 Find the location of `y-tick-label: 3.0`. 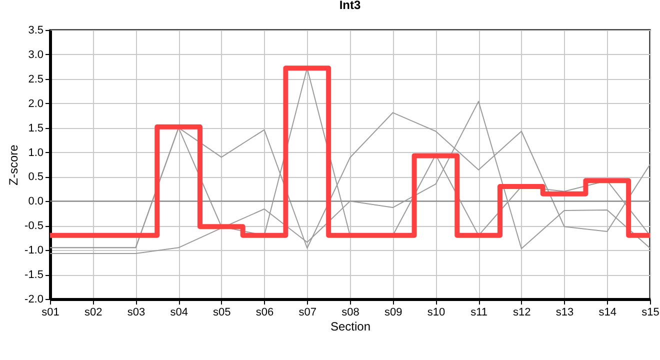

y-tick-label: 3.0 is located at coordinates (36, 54).